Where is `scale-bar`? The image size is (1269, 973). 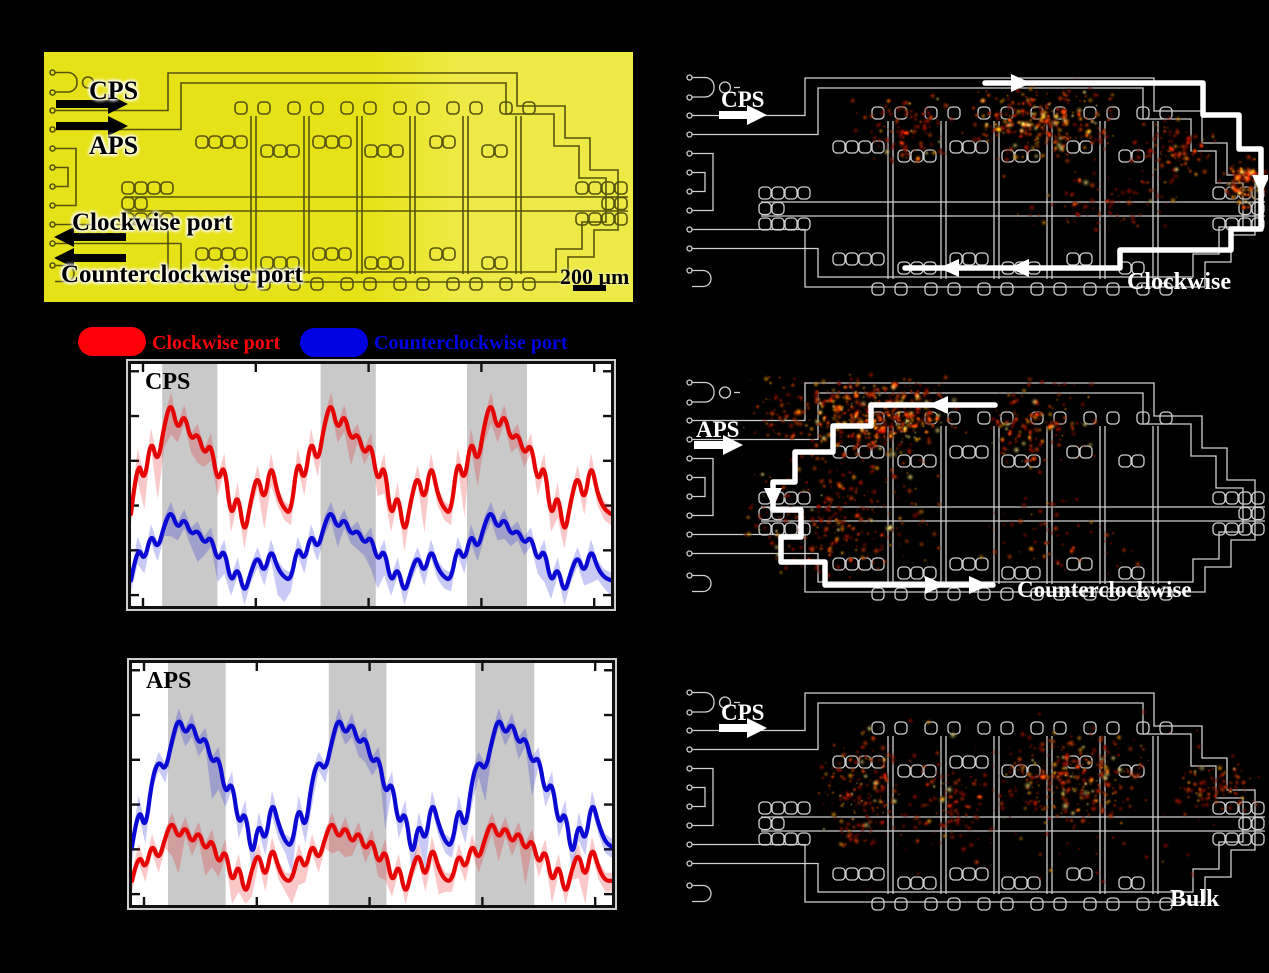
scale-bar is located at coordinates (589, 288).